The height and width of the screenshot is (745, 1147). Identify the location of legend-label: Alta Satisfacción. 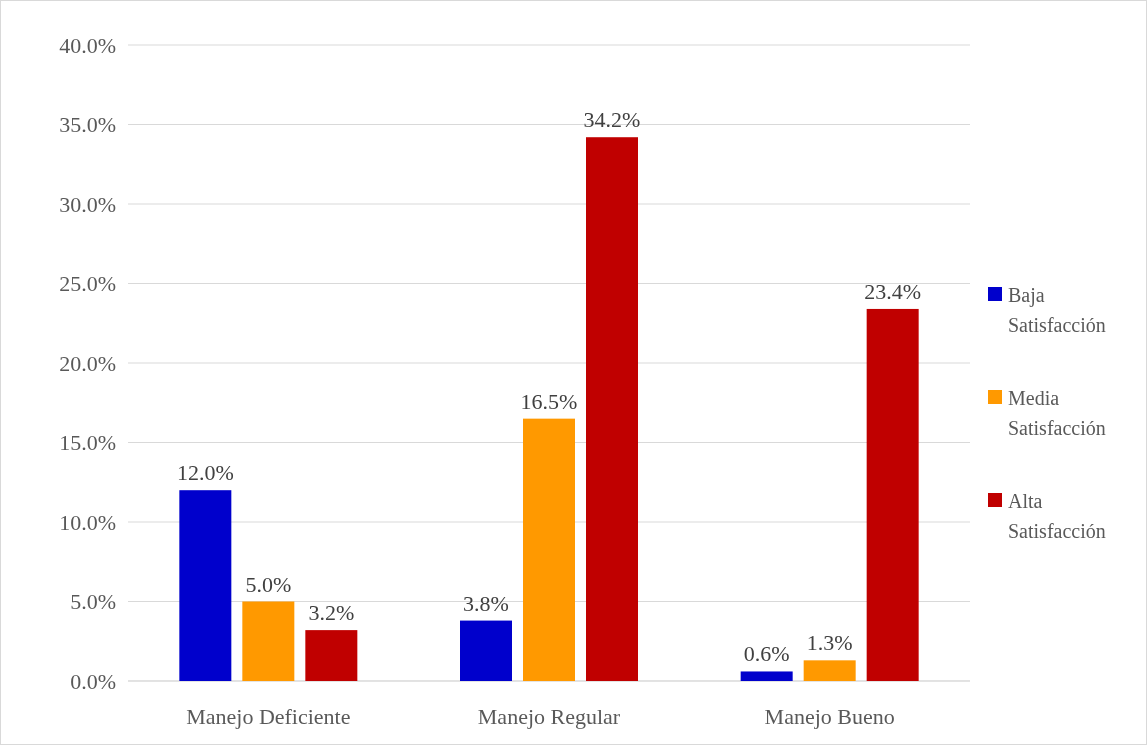
(1057, 516).